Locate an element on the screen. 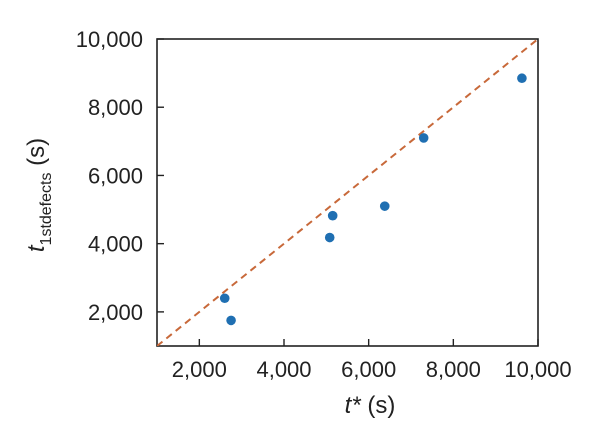 This screenshot has height=422, width=589. x-tick-label: 2,000 is located at coordinates (199, 369).